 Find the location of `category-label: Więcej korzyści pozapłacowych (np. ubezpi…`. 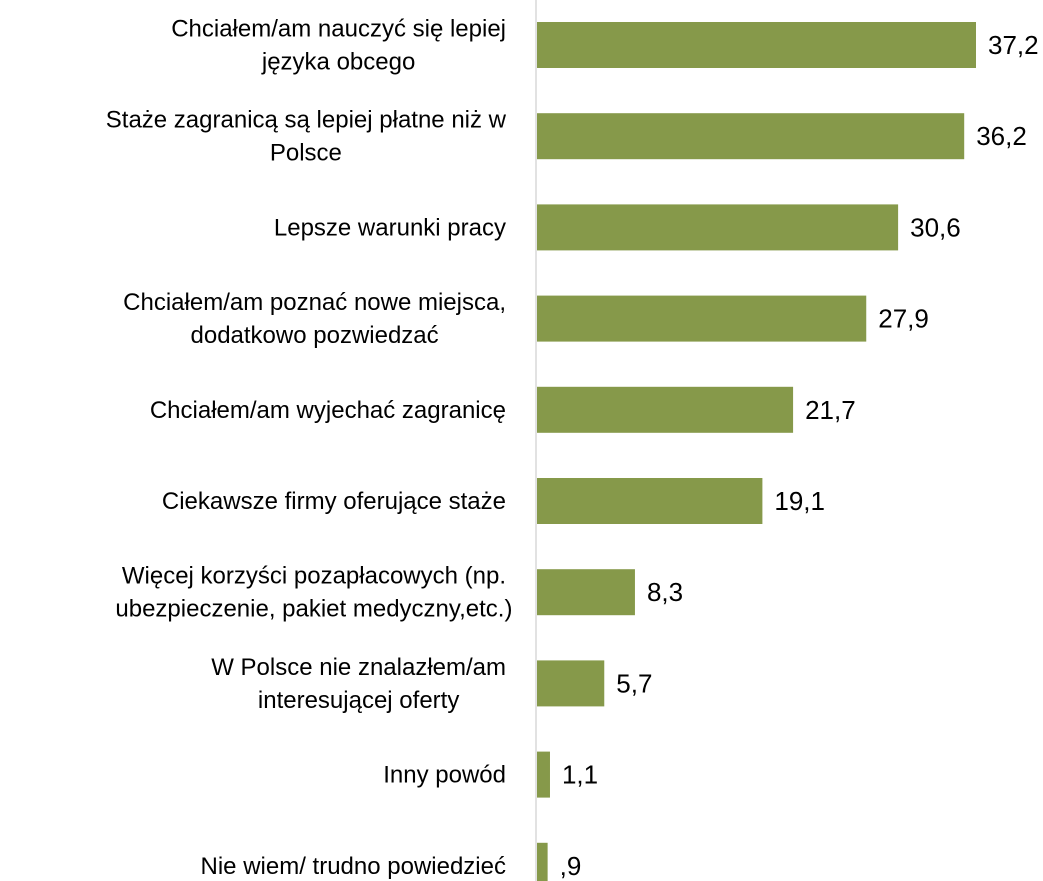

category-label: Więcej korzyści pozapłacowych (np. ubezpi… is located at coordinates (313, 593).